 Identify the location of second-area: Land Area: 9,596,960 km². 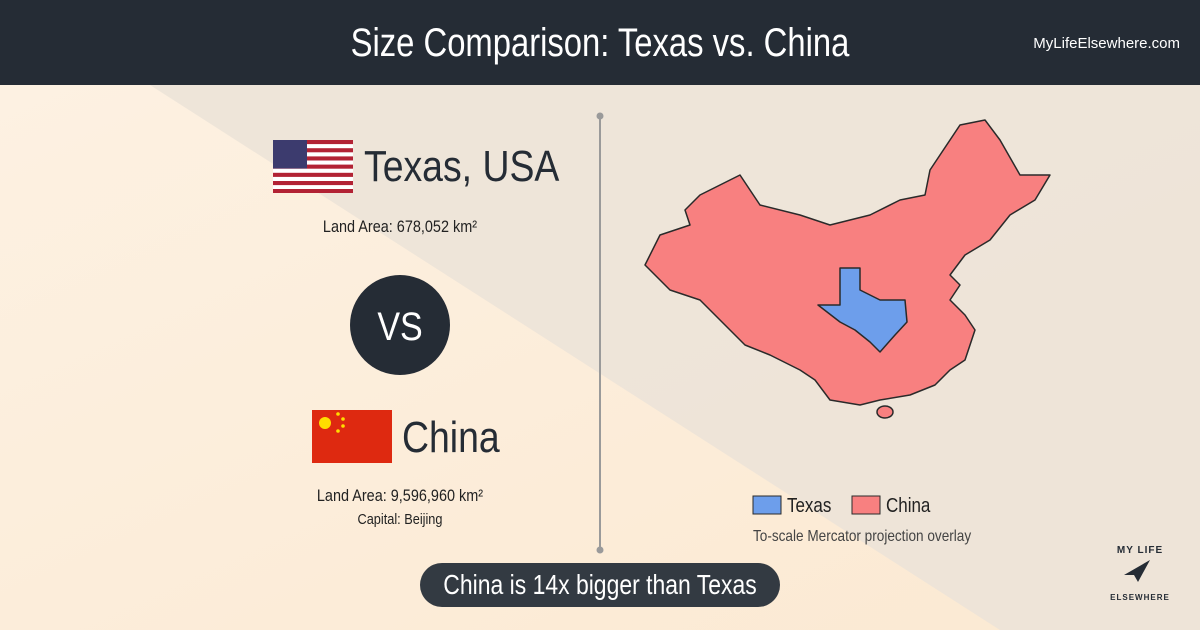
(400, 496).